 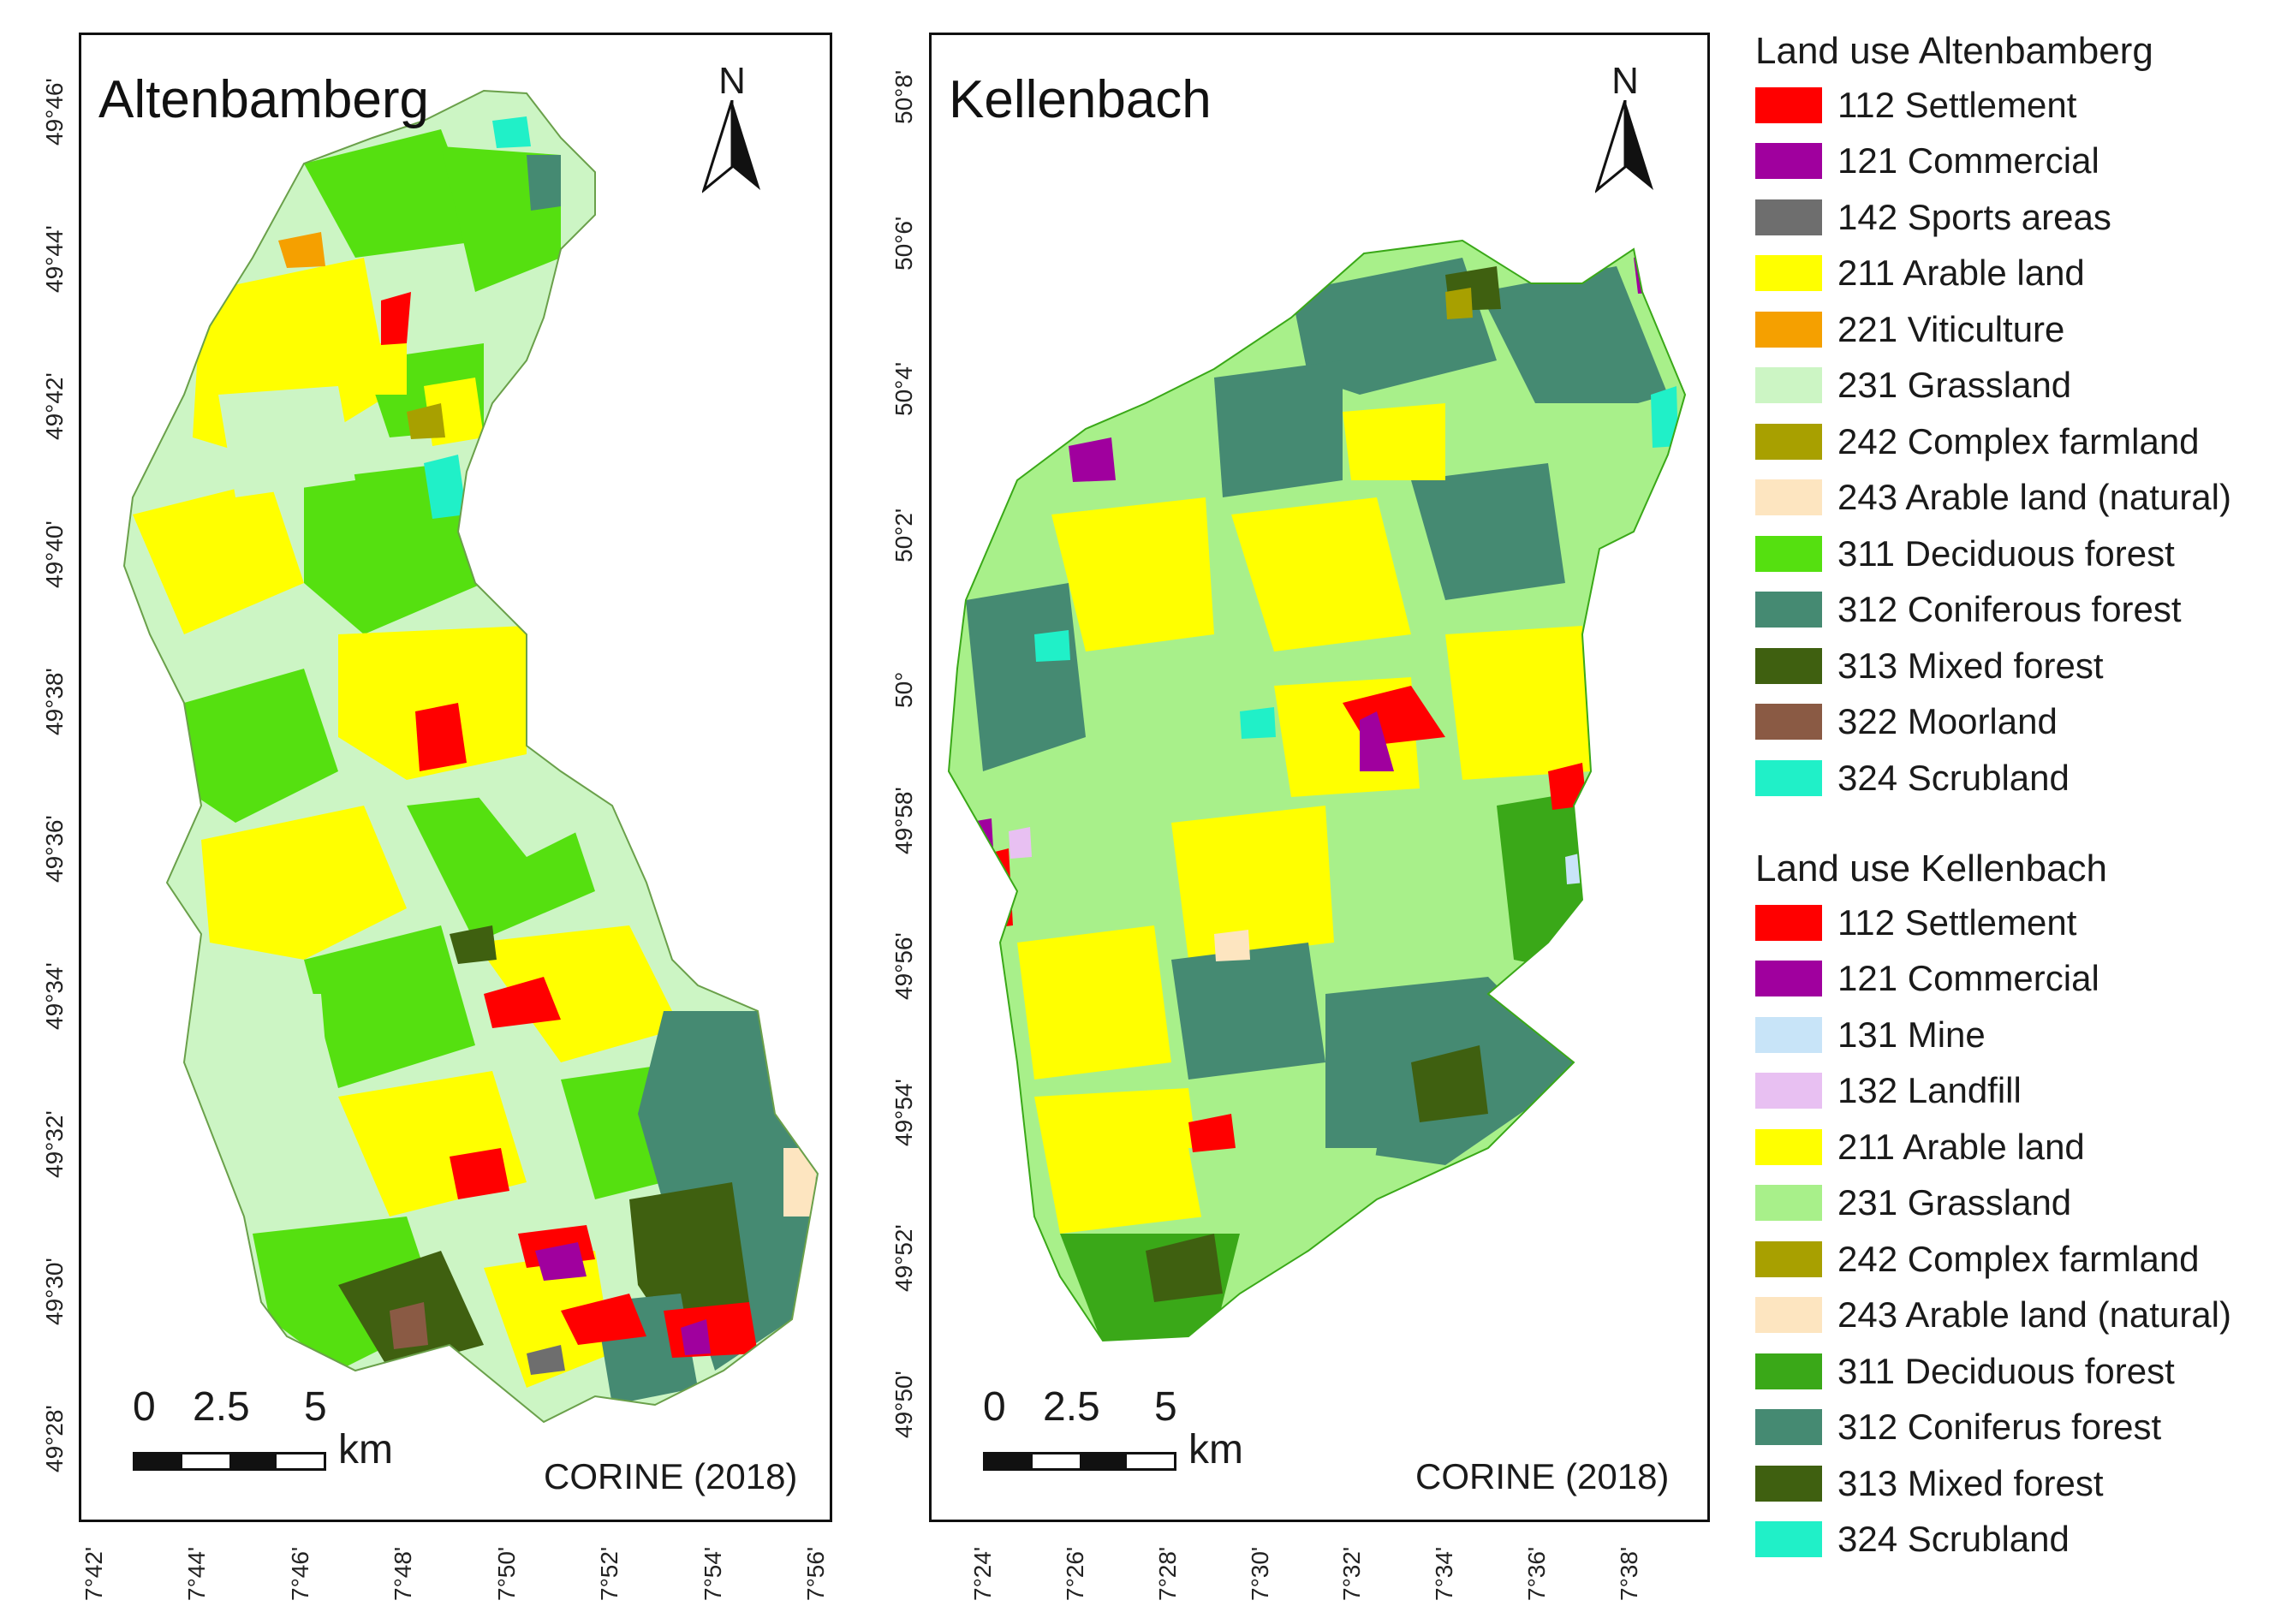 I want to click on latitude-tick-label: 50°2', so click(x=903, y=535).